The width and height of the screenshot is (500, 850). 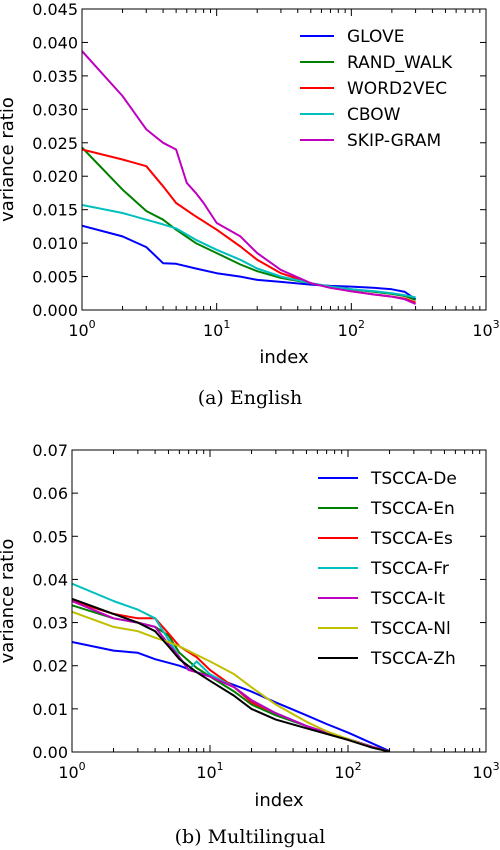 I want to click on legend-label-word2vec: WORD2VEC, so click(x=397, y=89).